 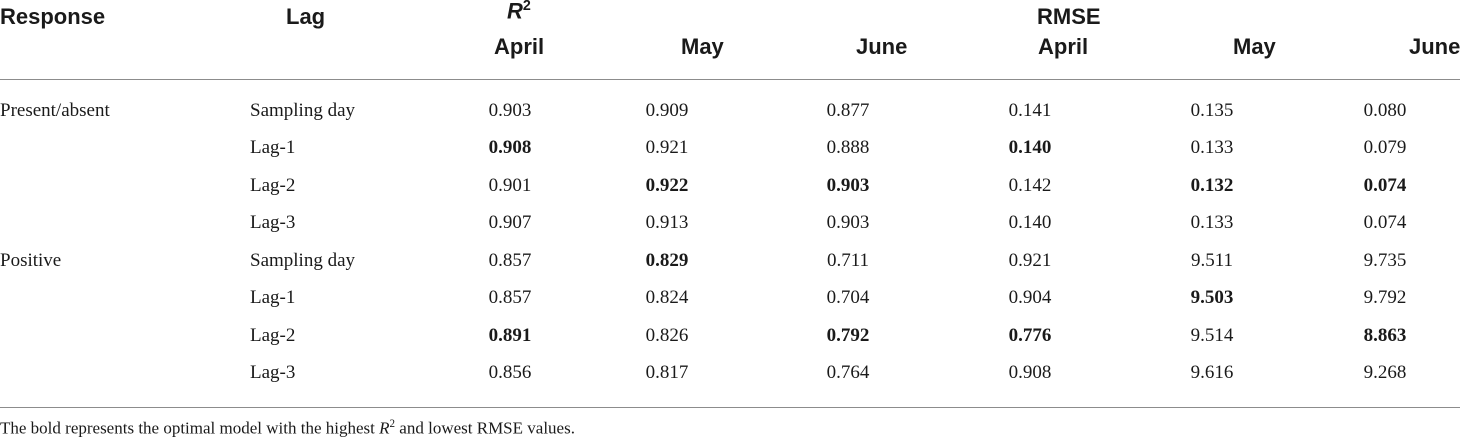 What do you see at coordinates (306, 16) in the screenshot?
I see `col-header-lag: Lag` at bounding box center [306, 16].